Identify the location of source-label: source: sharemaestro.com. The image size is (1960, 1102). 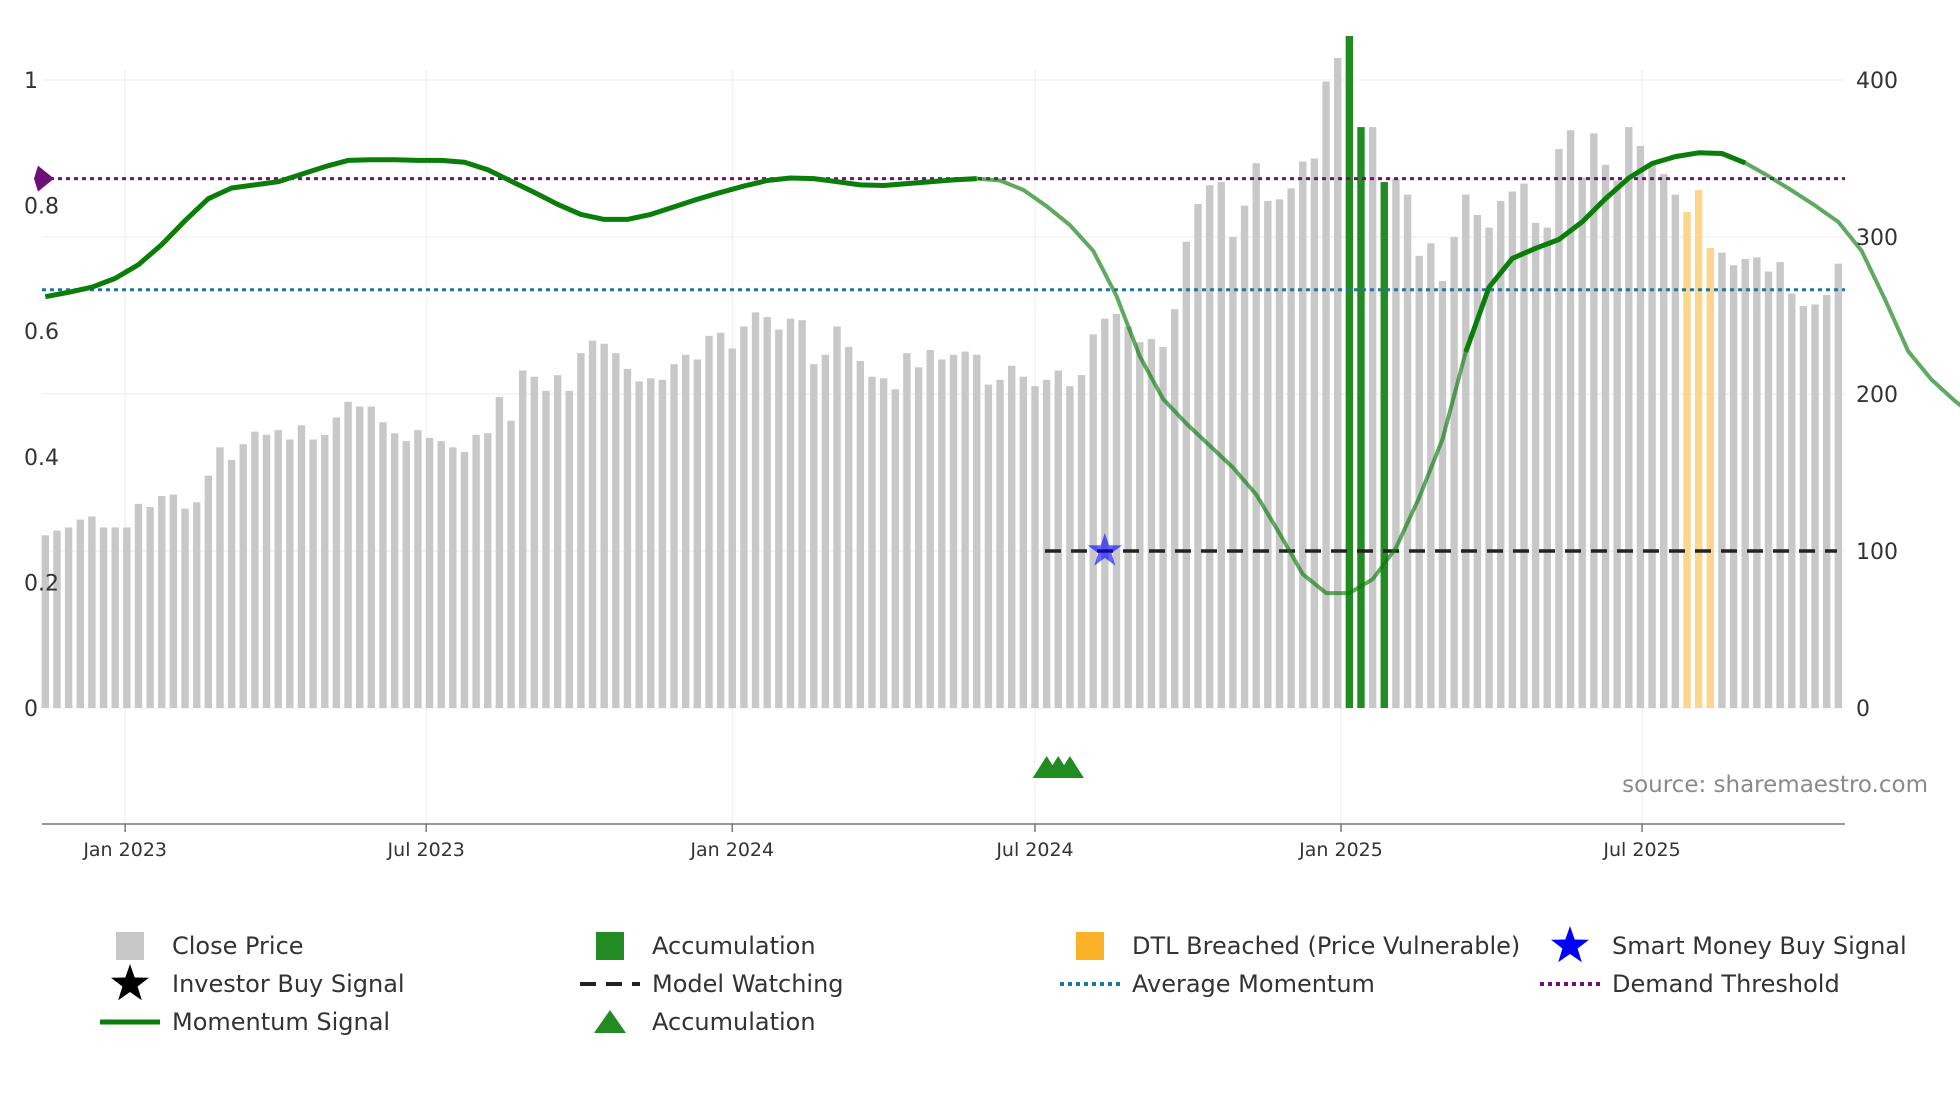
(1775, 785).